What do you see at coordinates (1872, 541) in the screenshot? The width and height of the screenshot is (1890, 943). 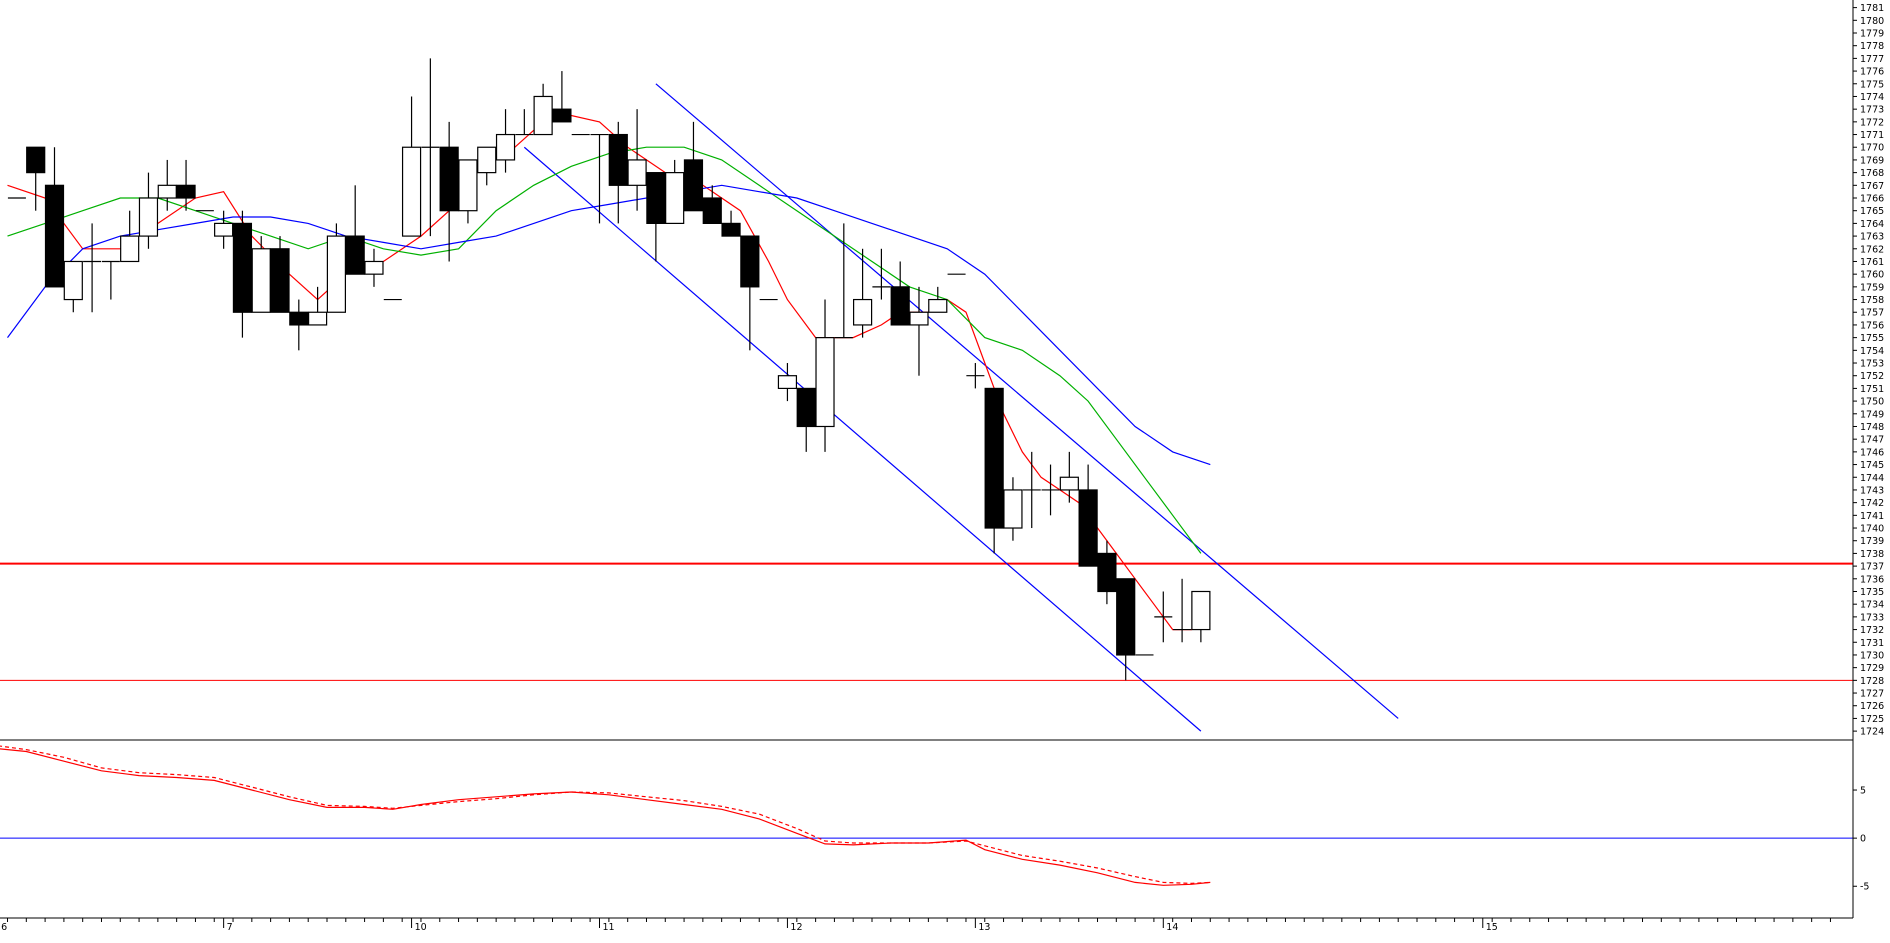 I see `price-axis-label: 1739` at bounding box center [1872, 541].